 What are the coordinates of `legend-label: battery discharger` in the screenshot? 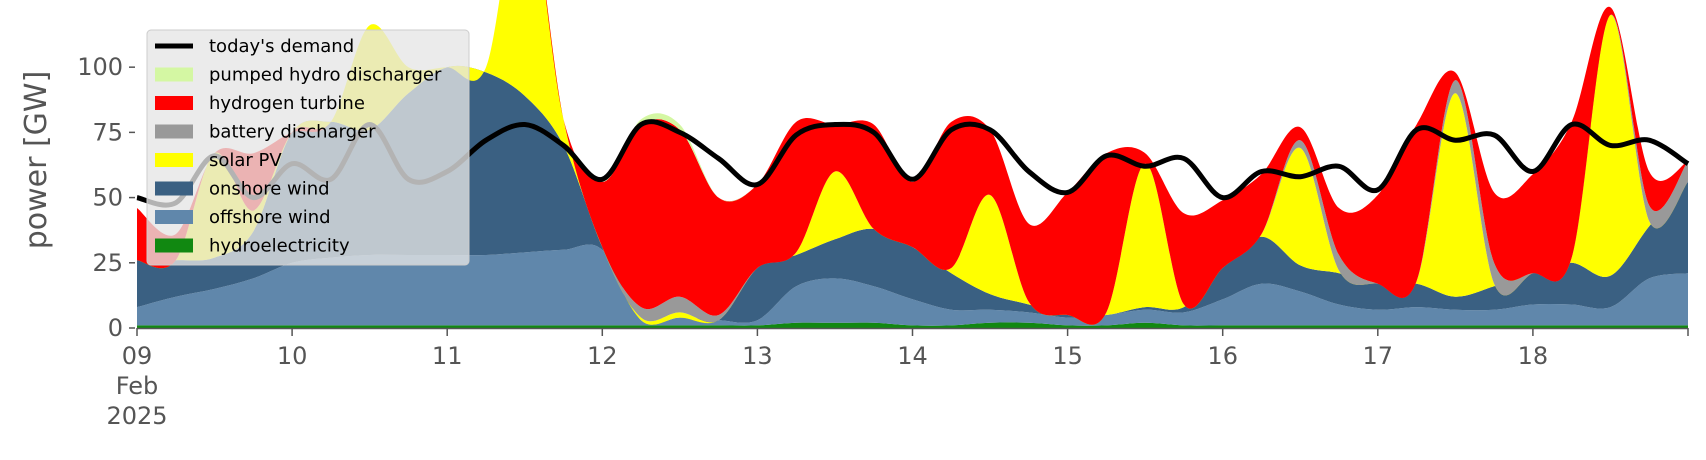 It's located at (292, 132).